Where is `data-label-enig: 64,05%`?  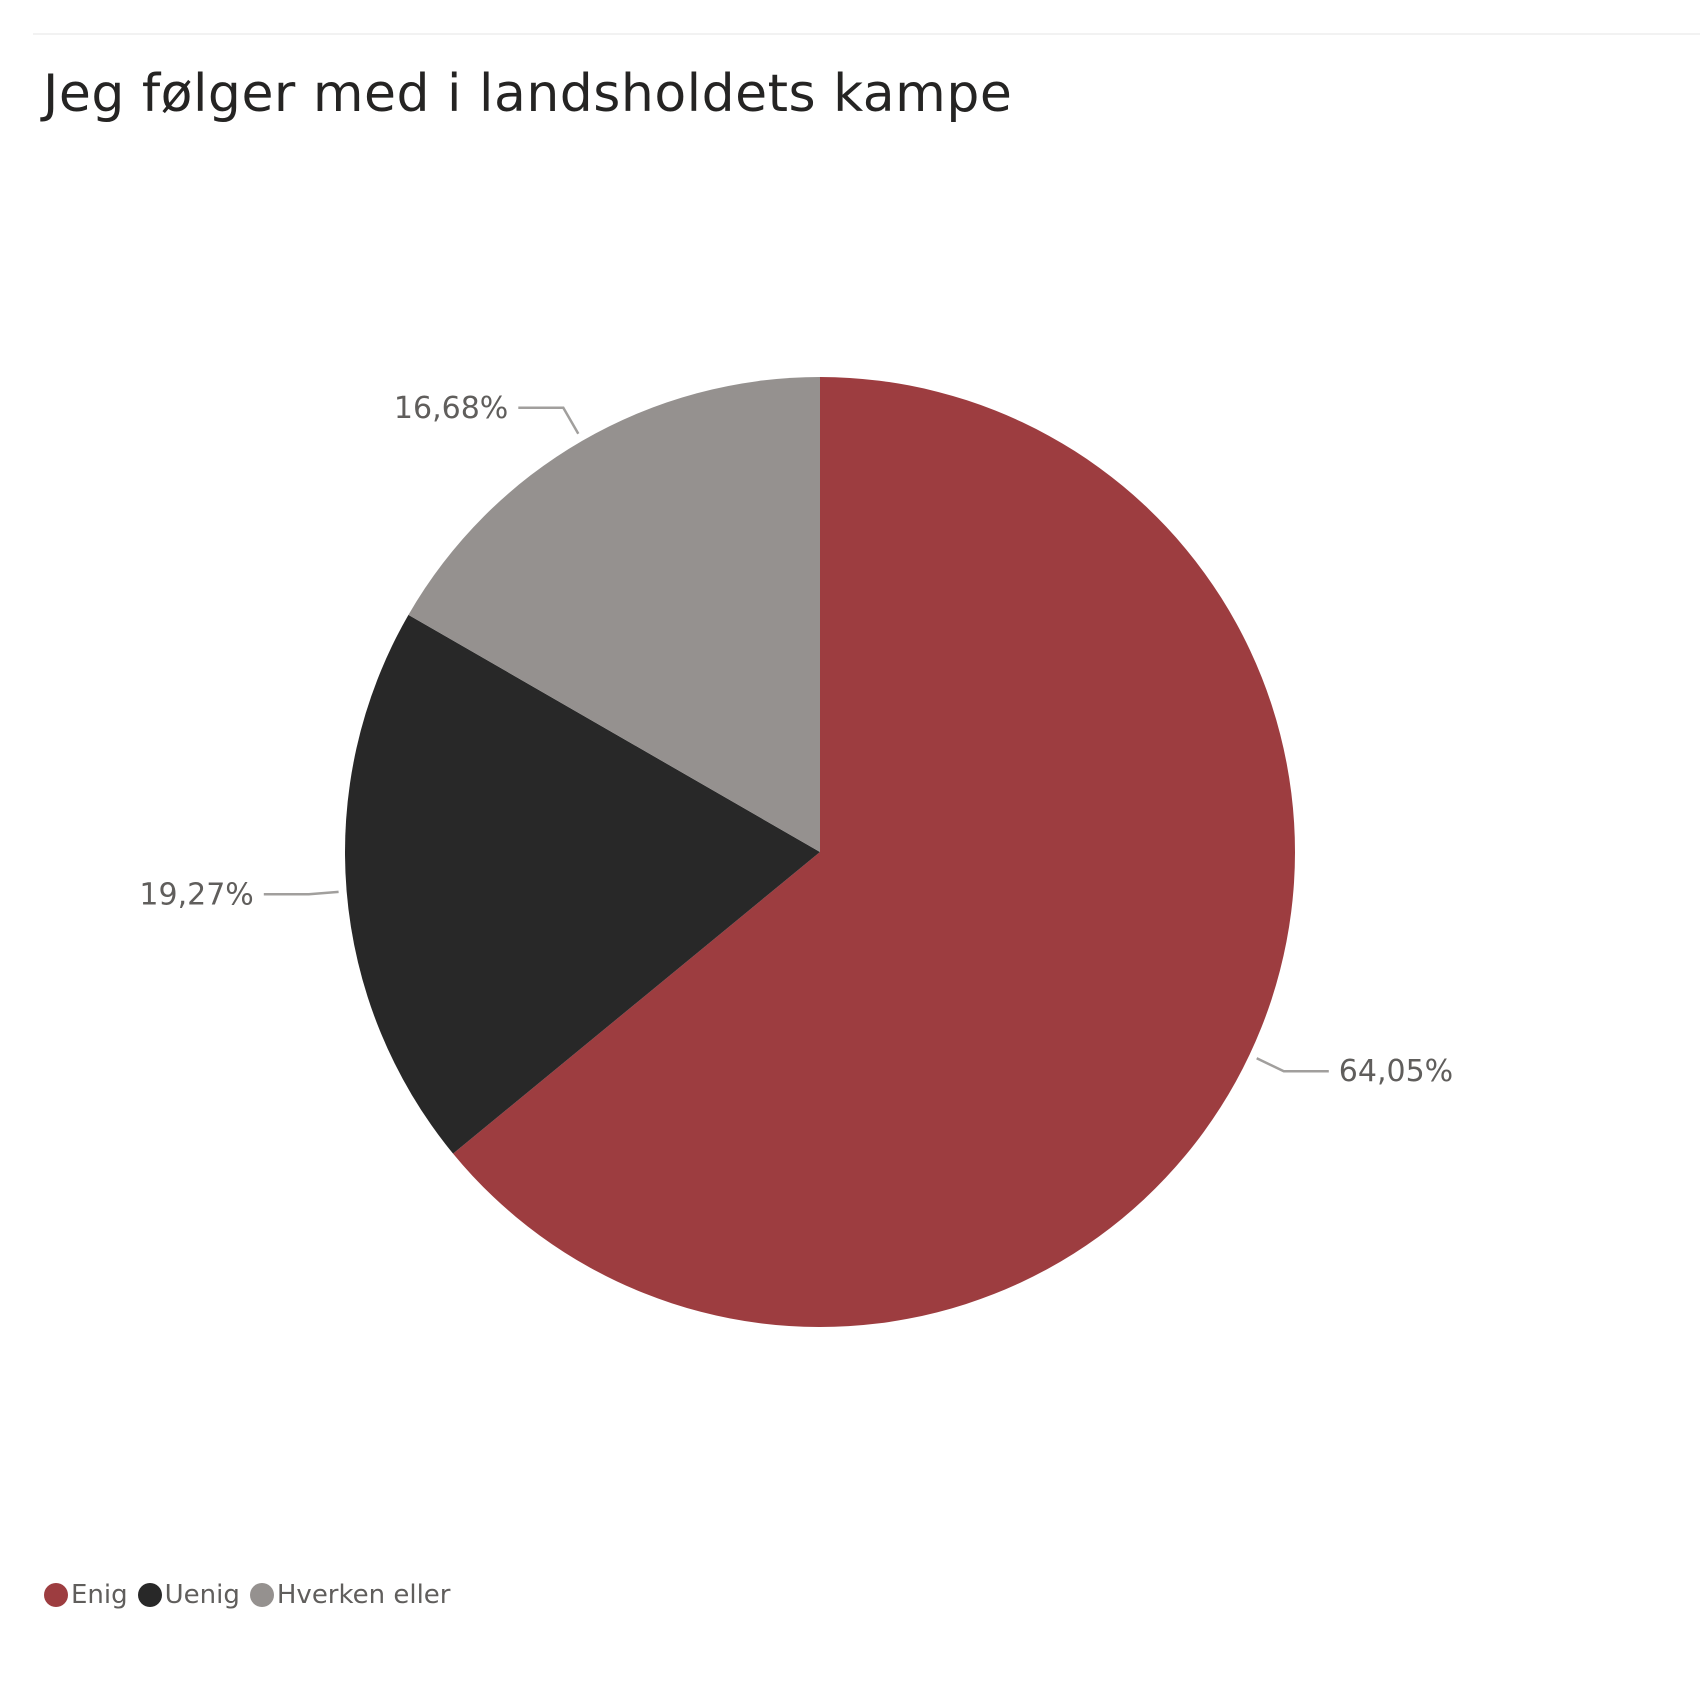 data-label-enig: 64,05% is located at coordinates (1396, 1071).